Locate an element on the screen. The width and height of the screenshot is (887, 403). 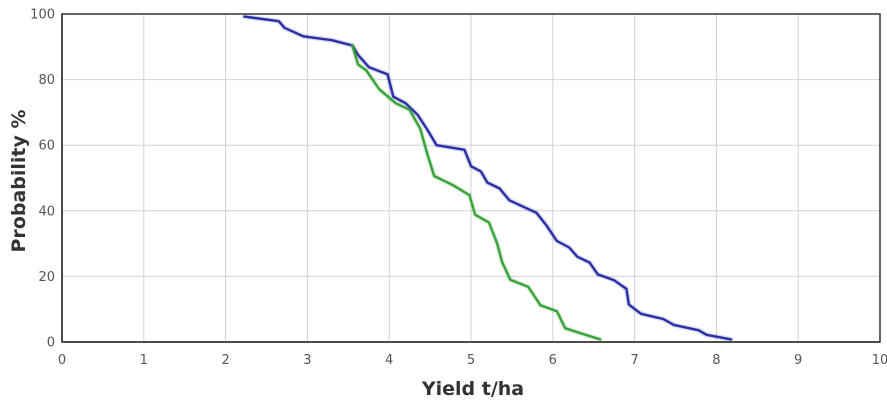
x-tick-label: 5 is located at coordinates (471, 360).